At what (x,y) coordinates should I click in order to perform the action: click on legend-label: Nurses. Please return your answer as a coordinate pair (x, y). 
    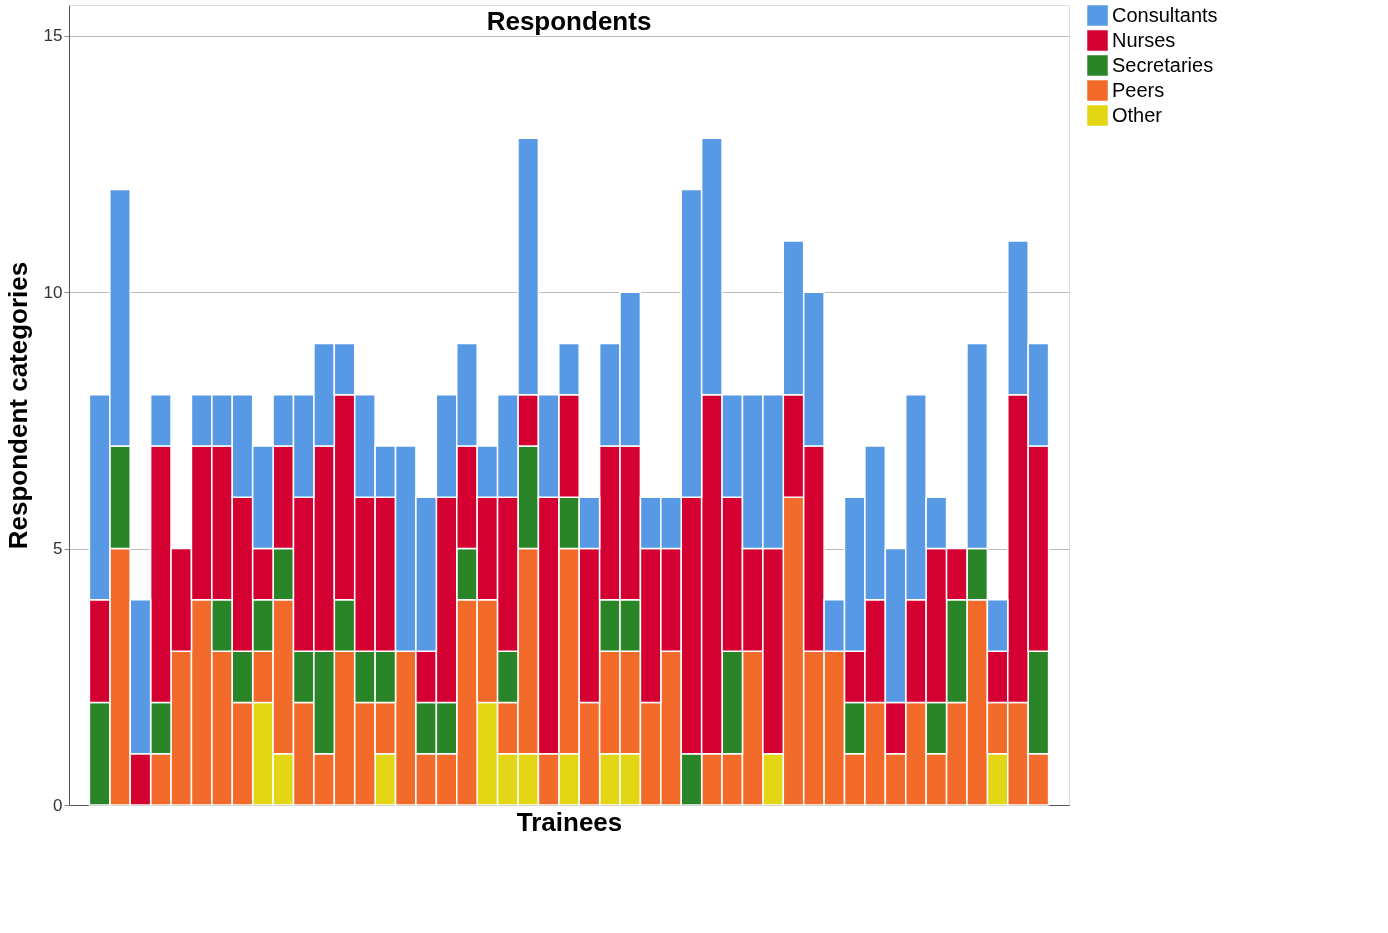
    Looking at the image, I should click on (1144, 39).